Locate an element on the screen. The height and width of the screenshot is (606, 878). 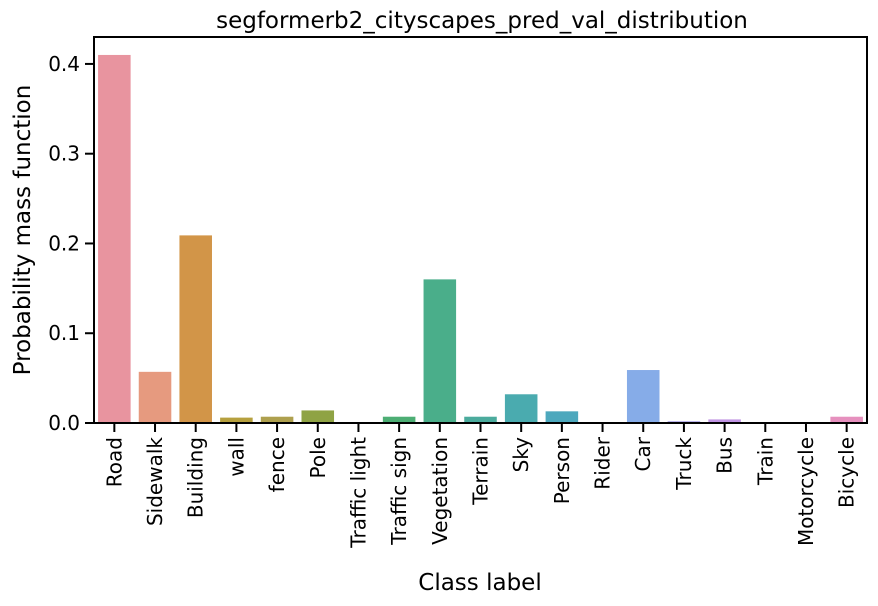
bar-building is located at coordinates (195, 329).